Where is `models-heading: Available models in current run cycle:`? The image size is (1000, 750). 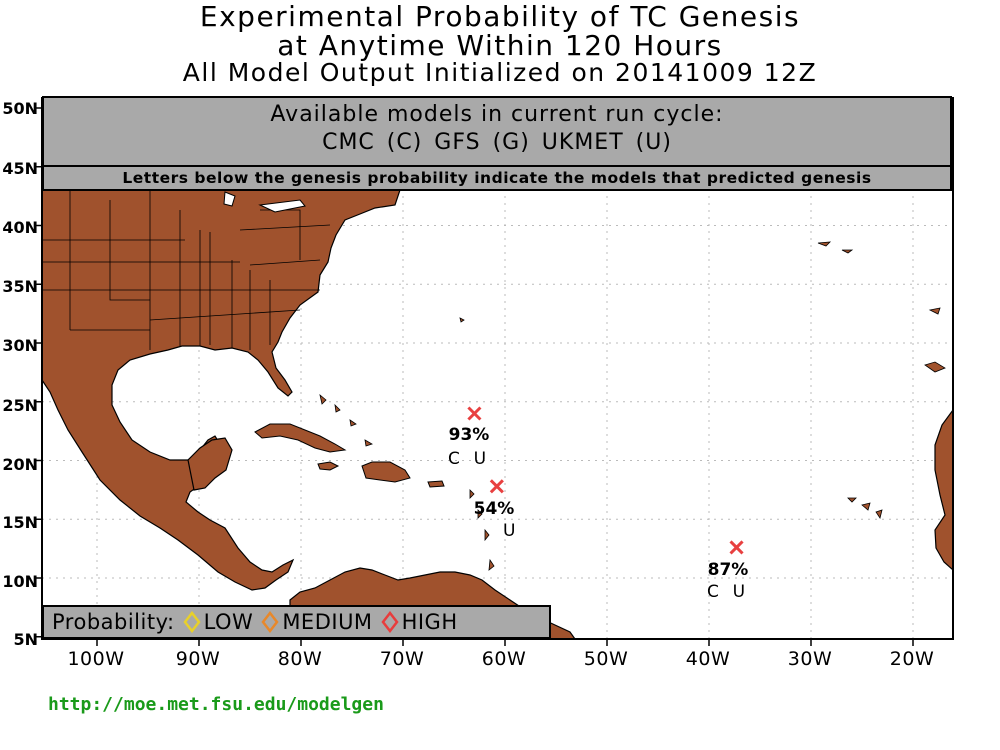 models-heading: Available models in current run cycle: is located at coordinates (497, 114).